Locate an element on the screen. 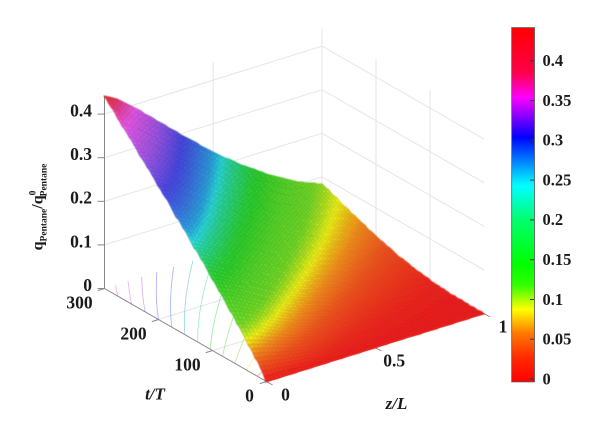 This screenshot has width=600, height=433. svg-text: 0.25 is located at coordinates (557, 179).